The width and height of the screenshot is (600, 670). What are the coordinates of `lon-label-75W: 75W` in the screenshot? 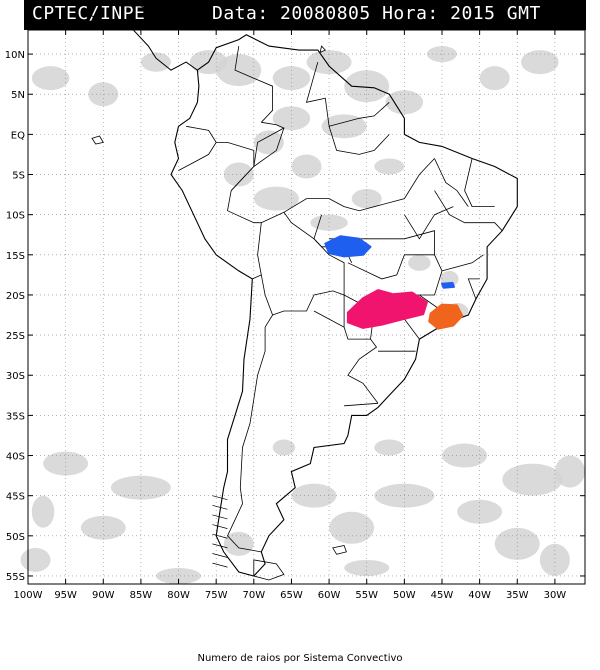 It's located at (216, 595).